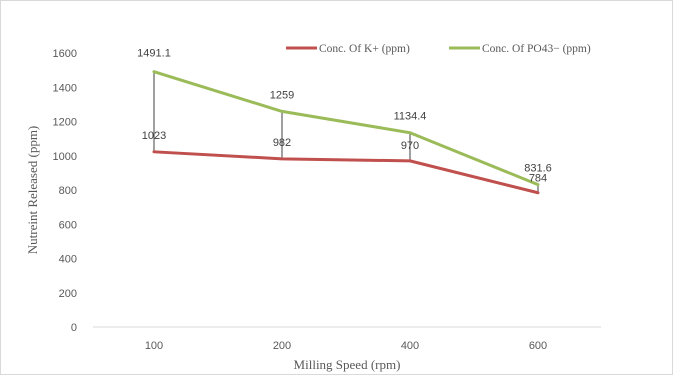  What do you see at coordinates (154, 346) in the screenshot?
I see `x-tick-label: 100` at bounding box center [154, 346].